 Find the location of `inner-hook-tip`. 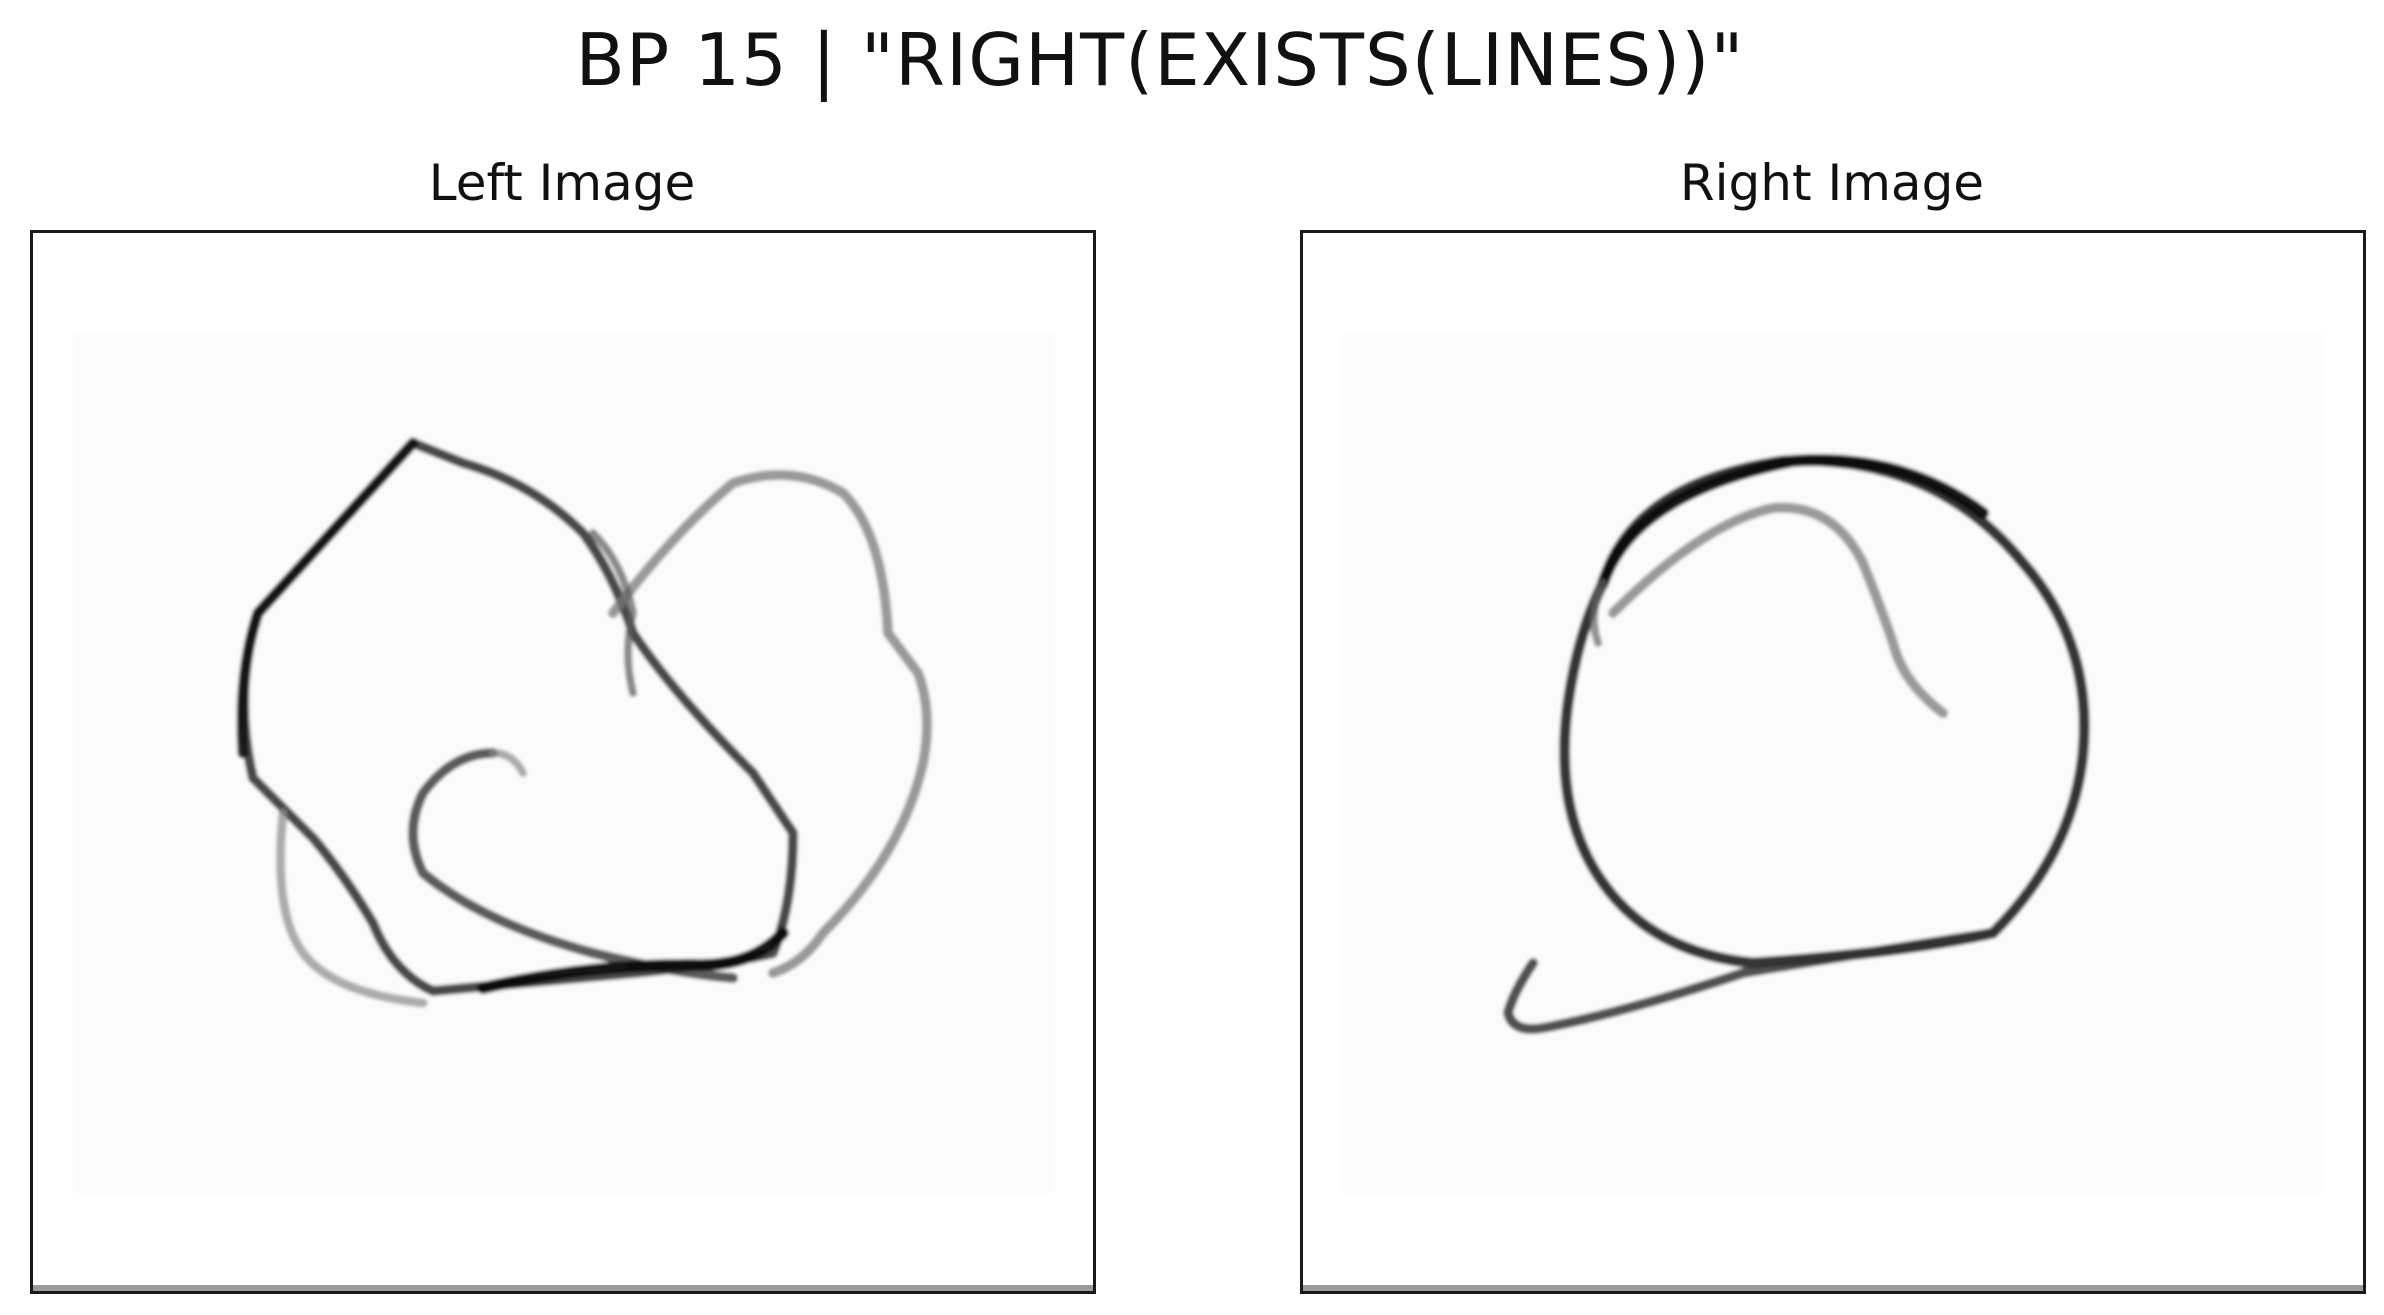

inner-hook-tip is located at coordinates (508, 763).